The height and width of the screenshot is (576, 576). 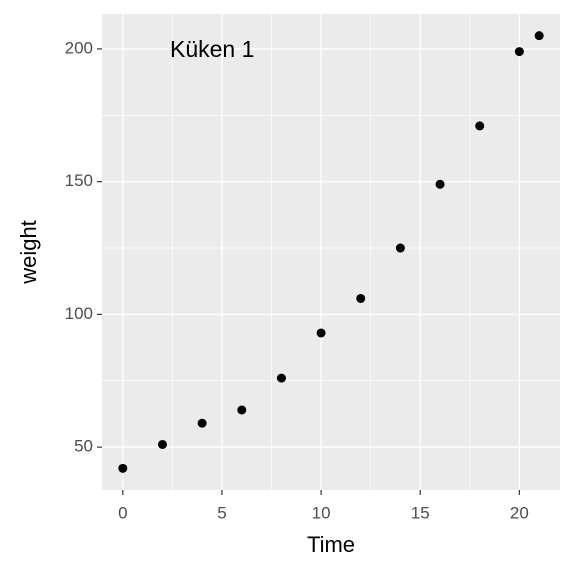 What do you see at coordinates (519, 512) in the screenshot?
I see `x-tick-label: 20` at bounding box center [519, 512].